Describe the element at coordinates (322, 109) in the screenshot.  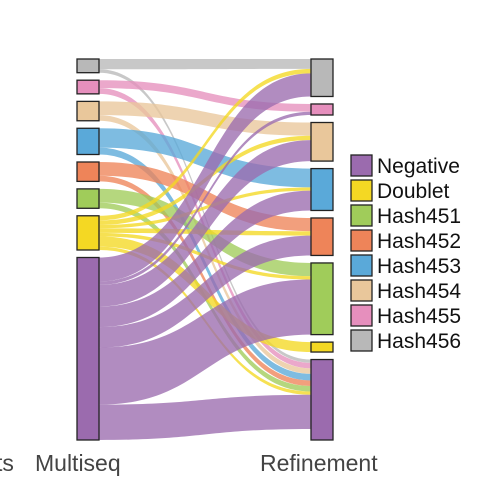
I see `right-node-hash455` at that location.